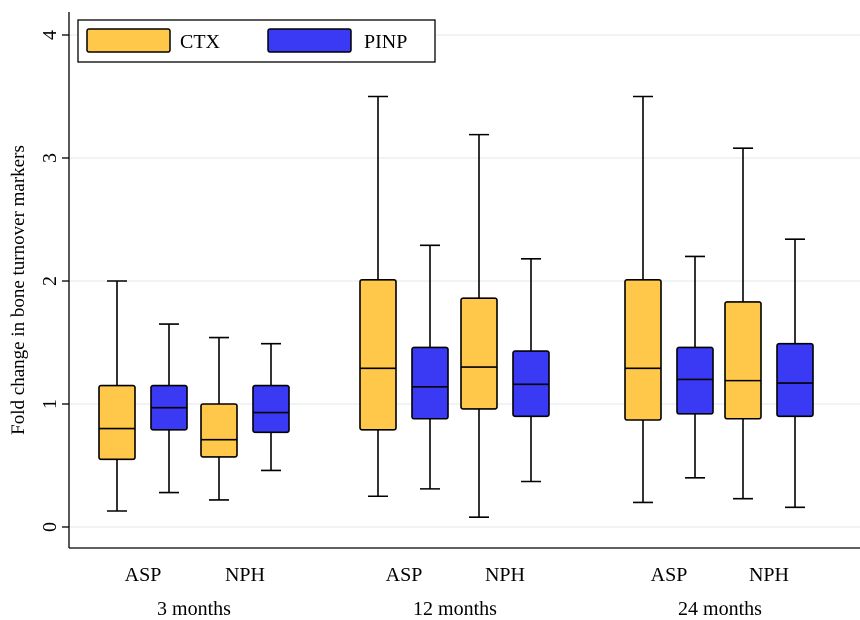 This screenshot has height=620, width=860. What do you see at coordinates (50, 281) in the screenshot?
I see `y-tick-label: 2` at bounding box center [50, 281].